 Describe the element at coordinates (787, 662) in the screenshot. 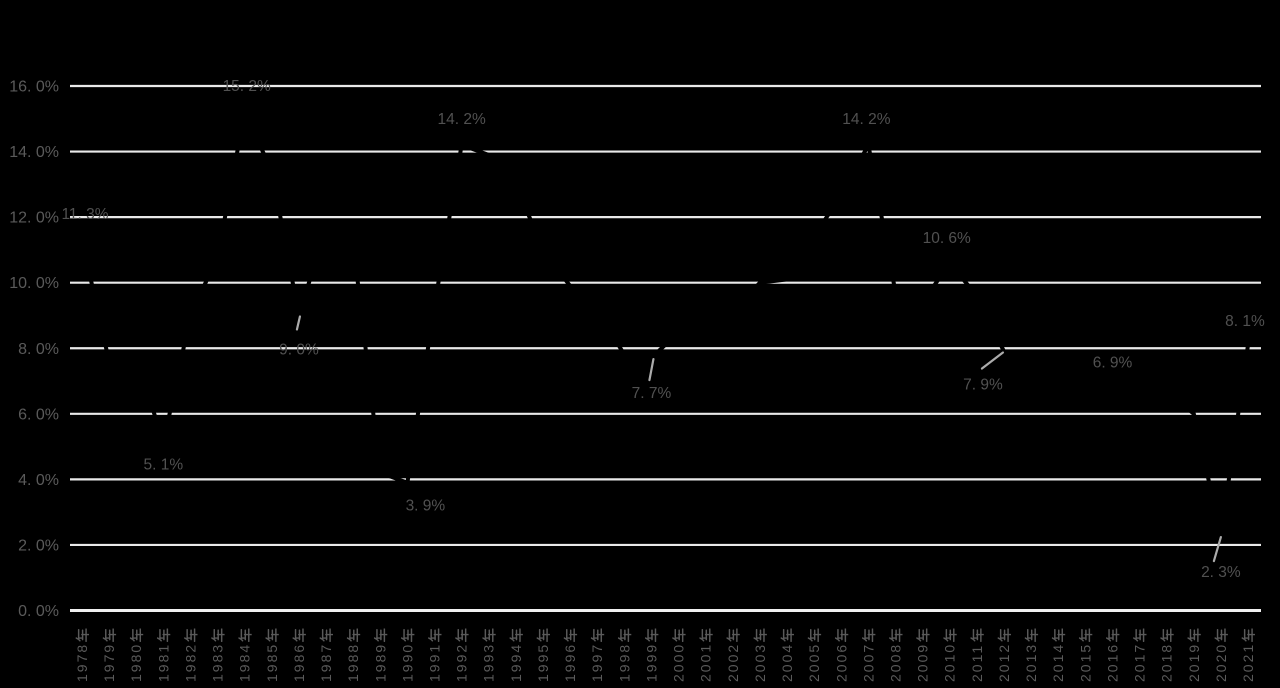

I see `x-tick-year-text: 2004` at that location.